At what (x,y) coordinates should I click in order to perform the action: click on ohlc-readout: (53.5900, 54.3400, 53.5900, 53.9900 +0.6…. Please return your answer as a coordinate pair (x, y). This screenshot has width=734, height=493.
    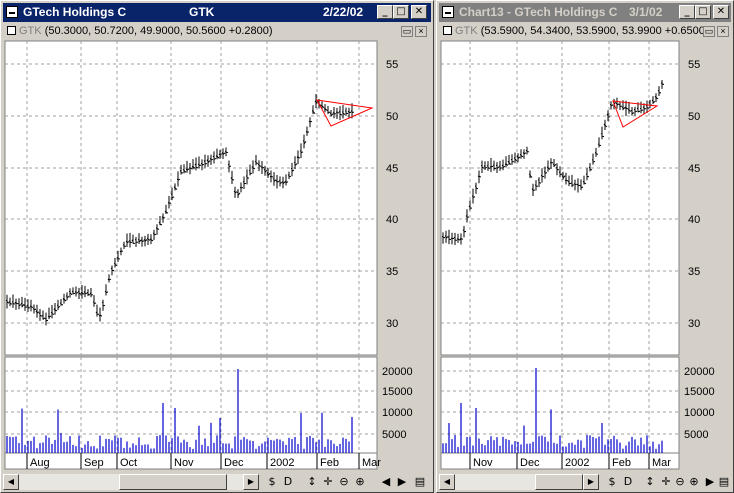
    Looking at the image, I should click on (594, 31).